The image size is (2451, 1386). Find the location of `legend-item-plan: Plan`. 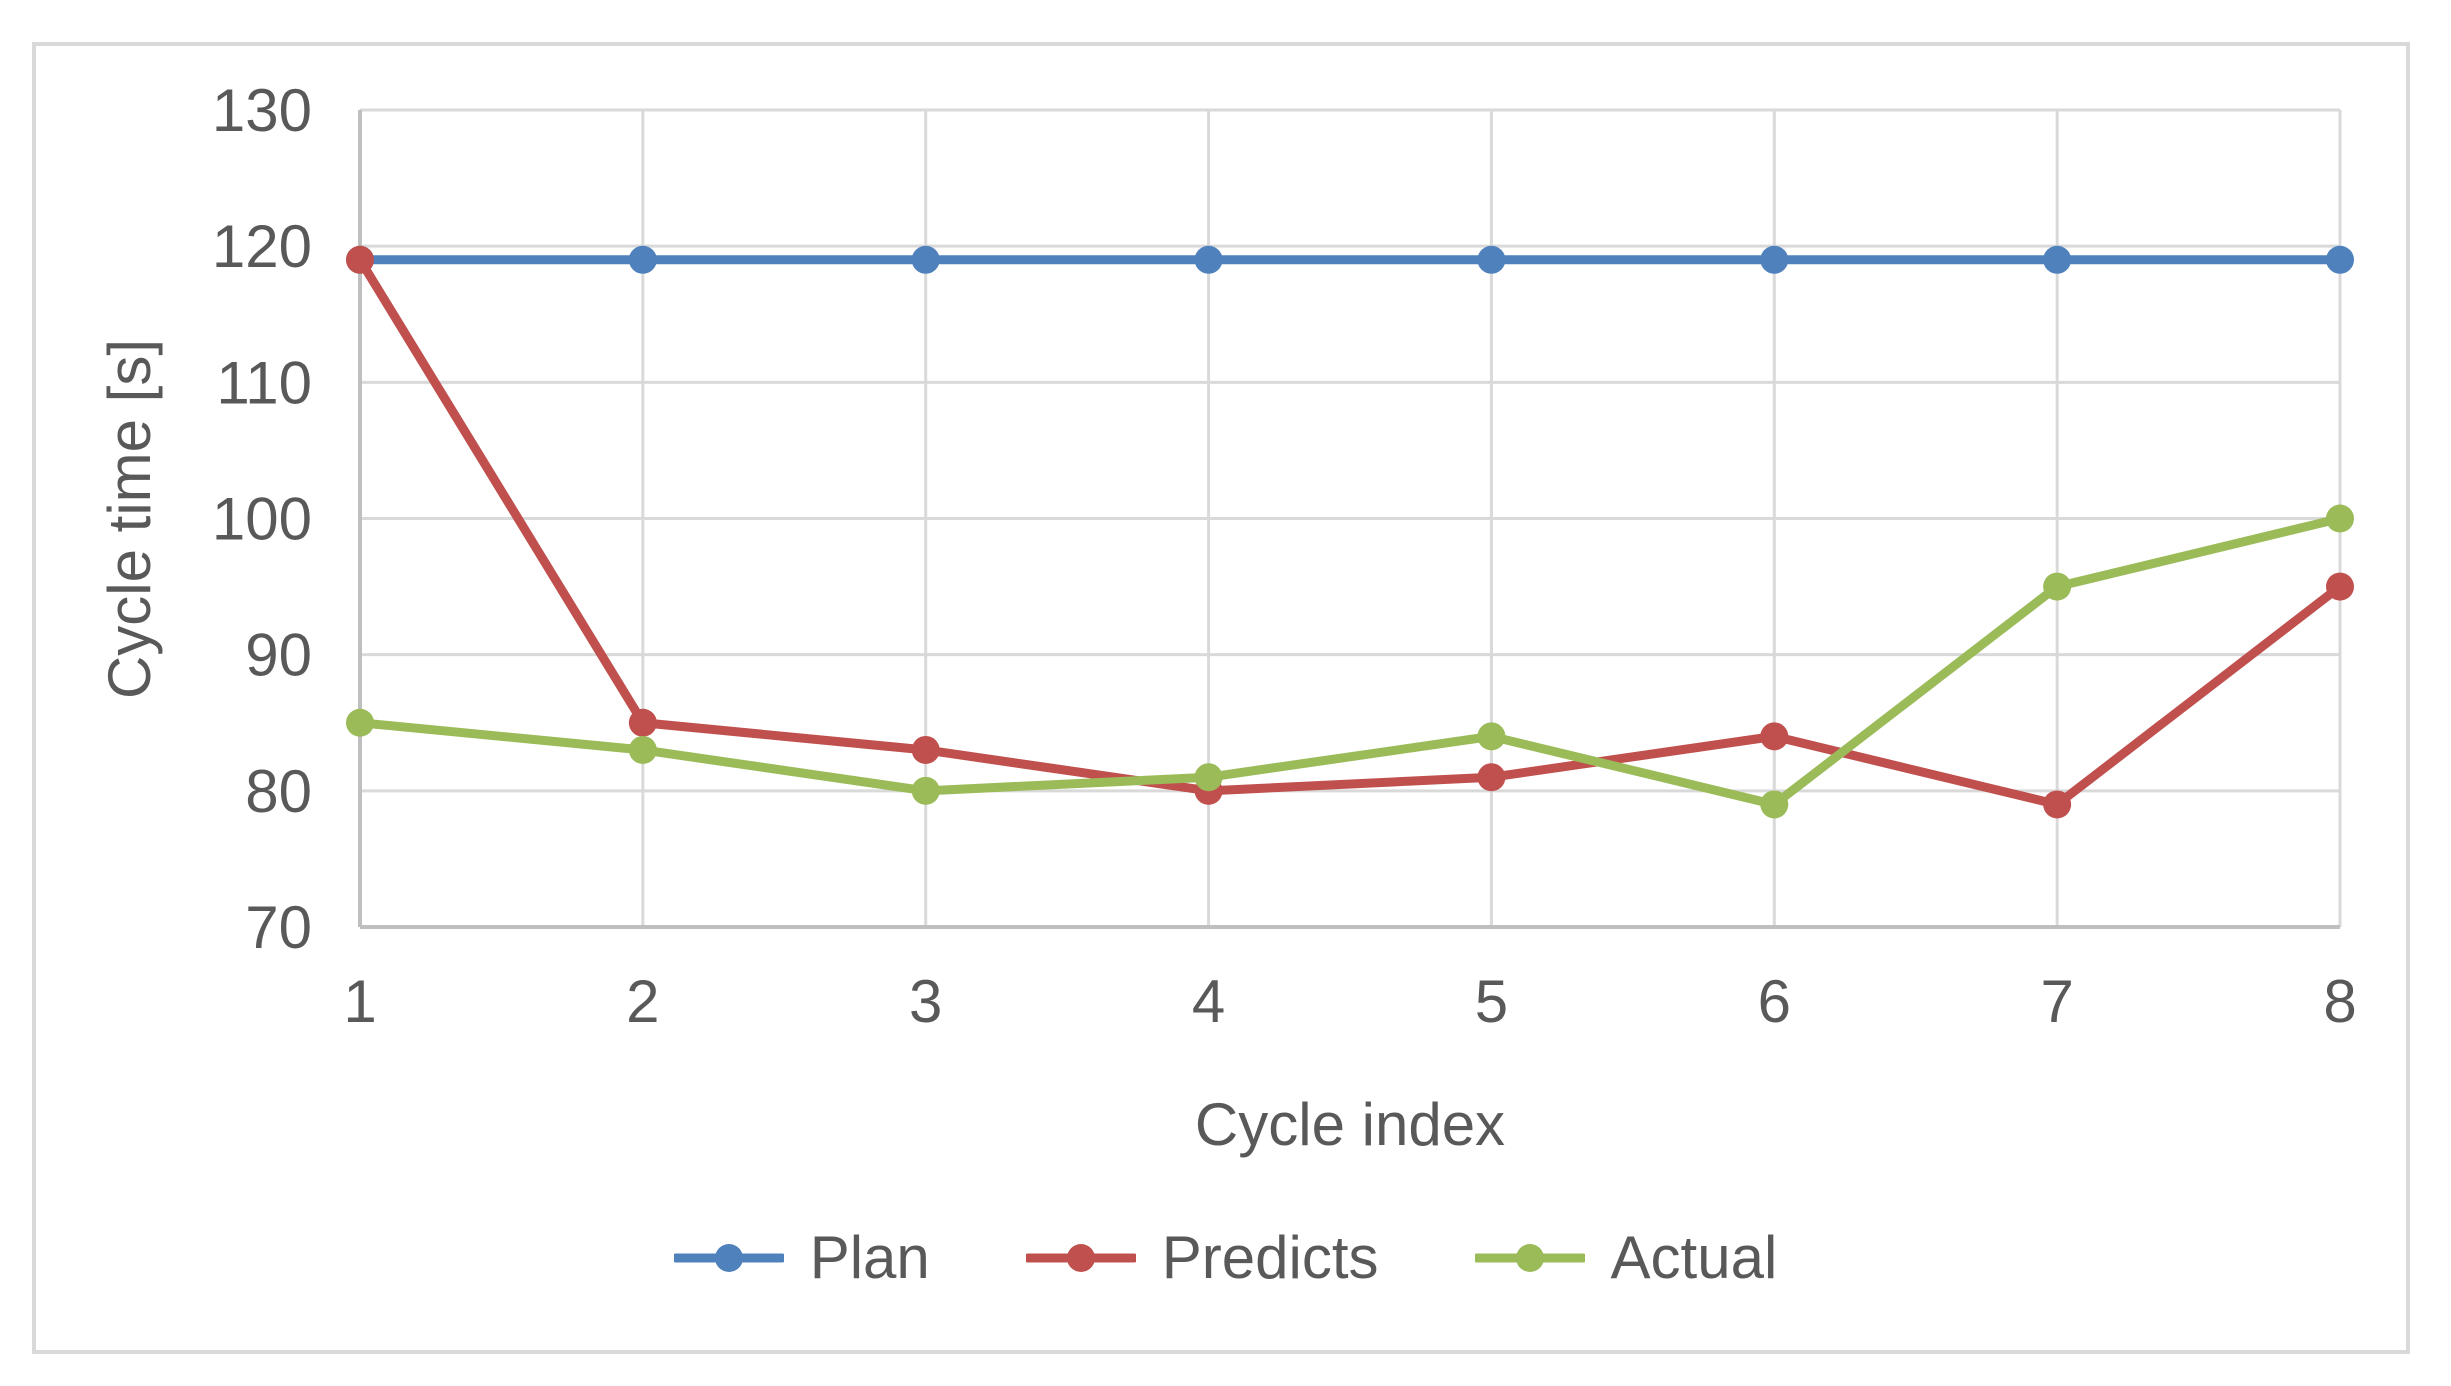

legend-item-plan: Plan is located at coordinates (801, 1257).